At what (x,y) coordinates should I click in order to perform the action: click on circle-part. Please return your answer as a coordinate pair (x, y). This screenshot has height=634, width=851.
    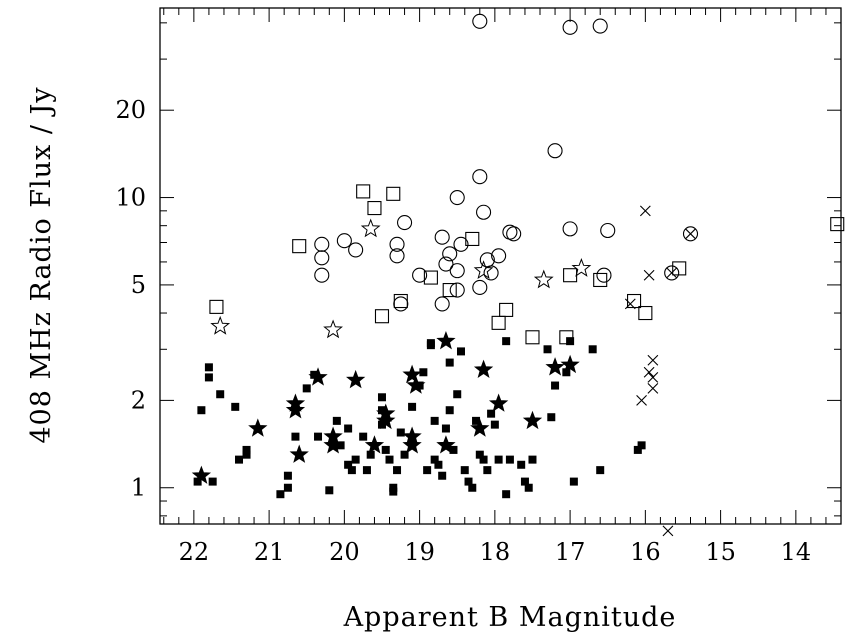
    Looking at the image, I should click on (672, 273).